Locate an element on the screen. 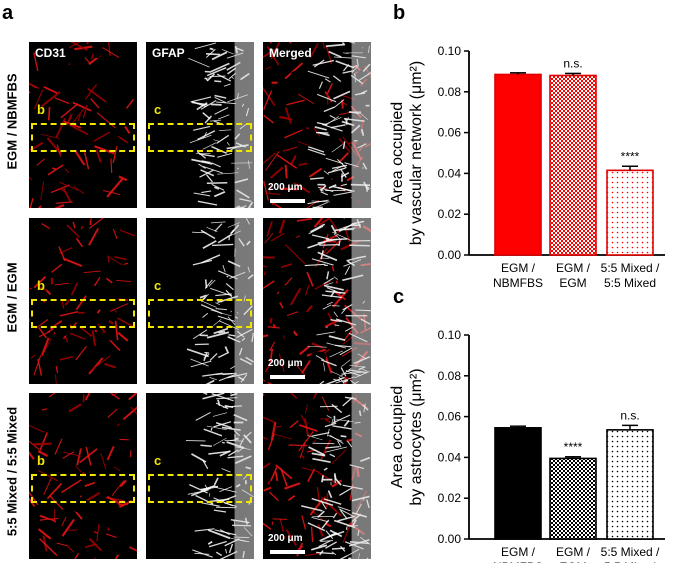 This screenshot has height=563, width=675. y-axis-label: Area occupied by vascular network (μm²) is located at coordinates (407, 153).